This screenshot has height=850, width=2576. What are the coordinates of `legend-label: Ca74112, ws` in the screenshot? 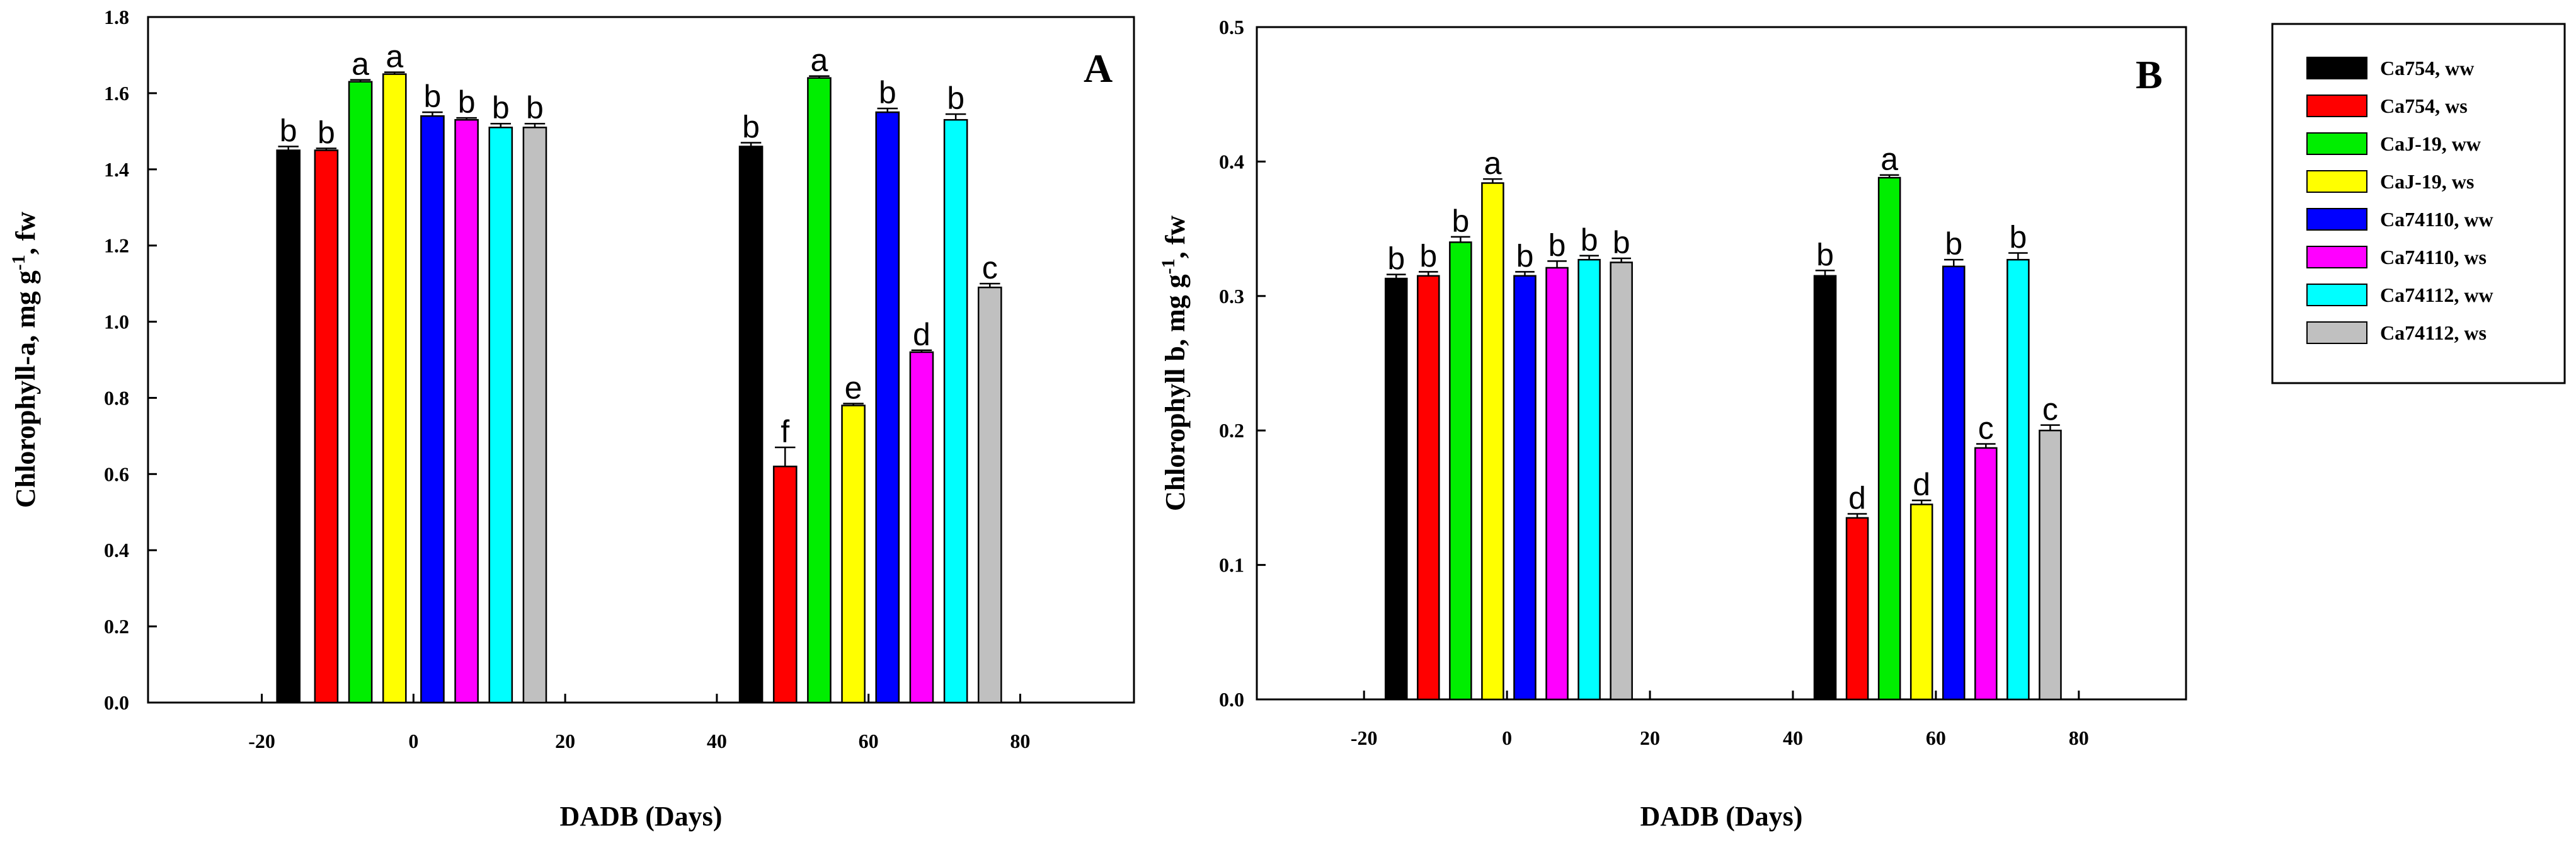 It's located at (2433, 332).